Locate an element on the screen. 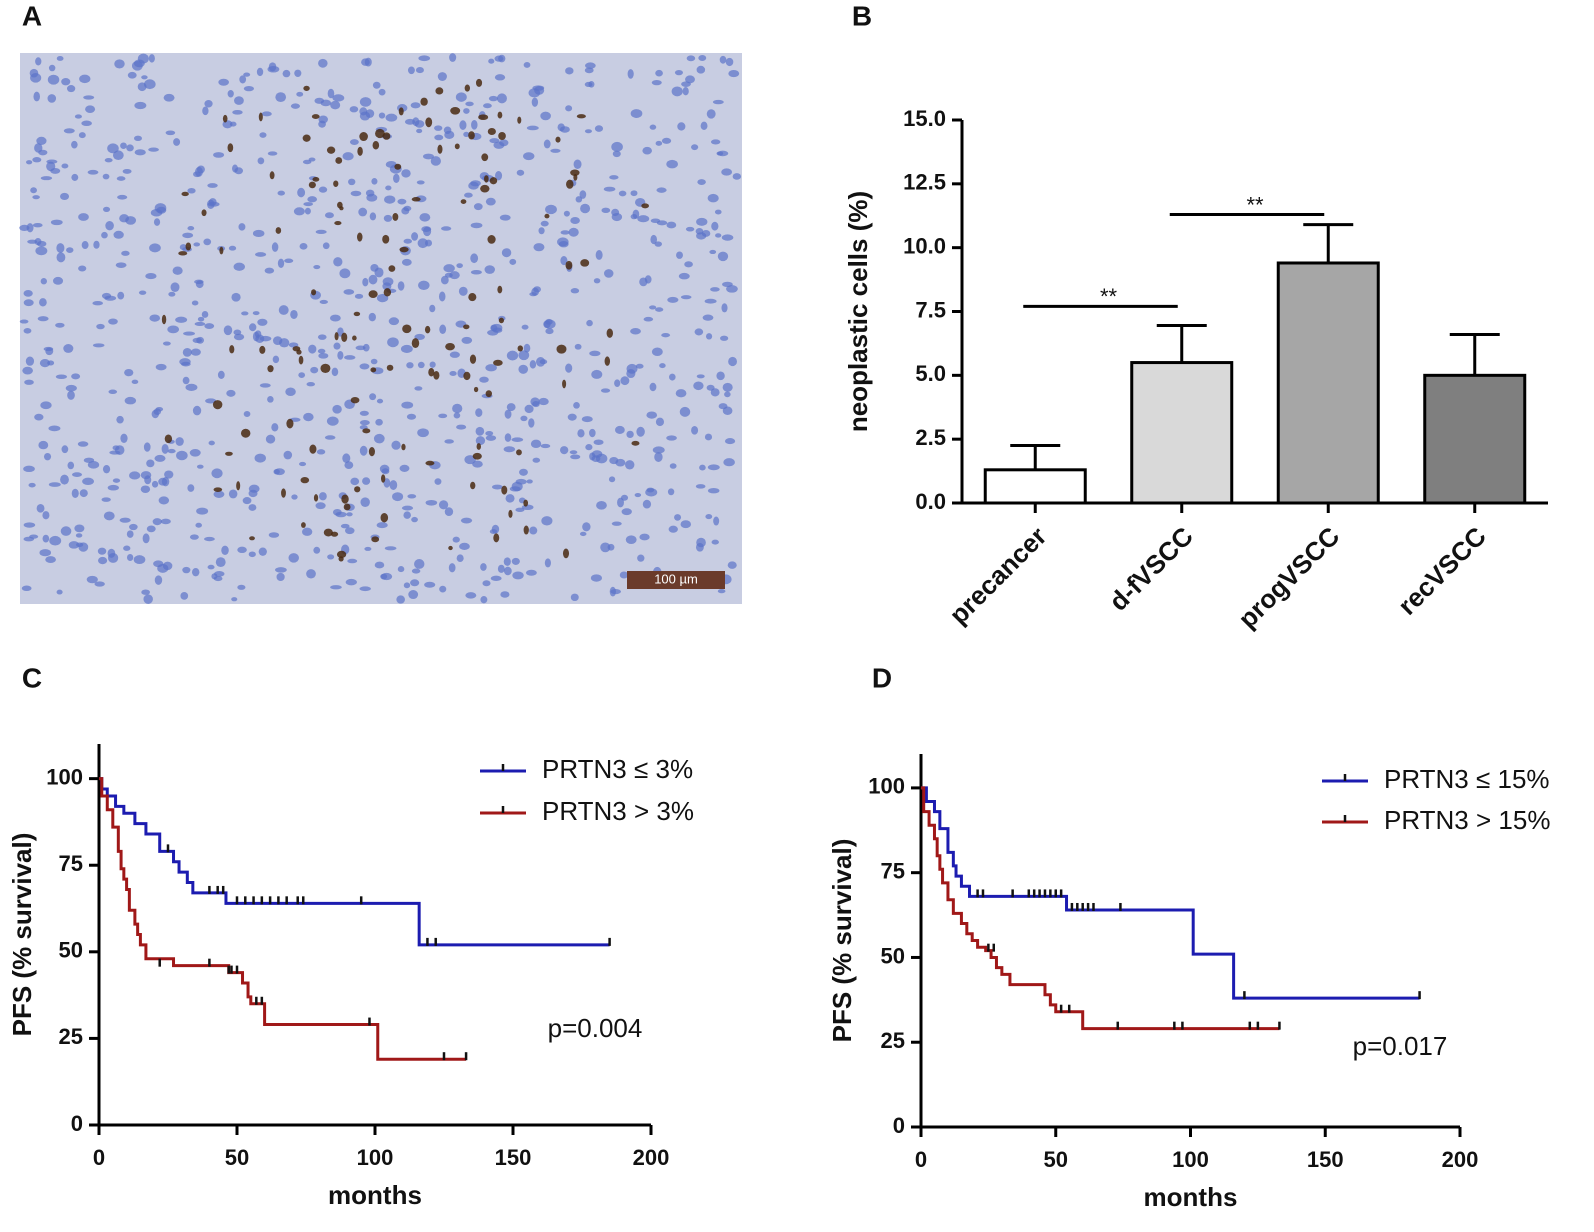  y-tick-label: 75 is located at coordinates (71, 863).